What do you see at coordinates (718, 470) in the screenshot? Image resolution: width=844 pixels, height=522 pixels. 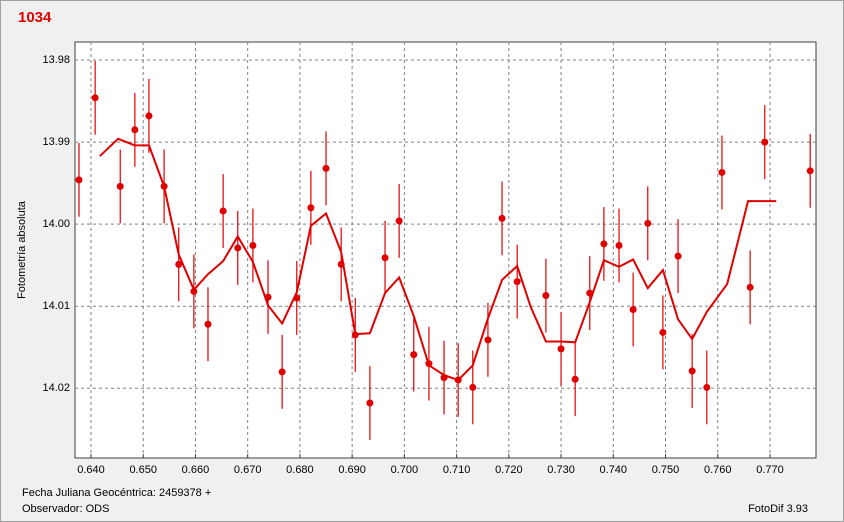 I see `x-tick-label: 0.760` at bounding box center [718, 470].